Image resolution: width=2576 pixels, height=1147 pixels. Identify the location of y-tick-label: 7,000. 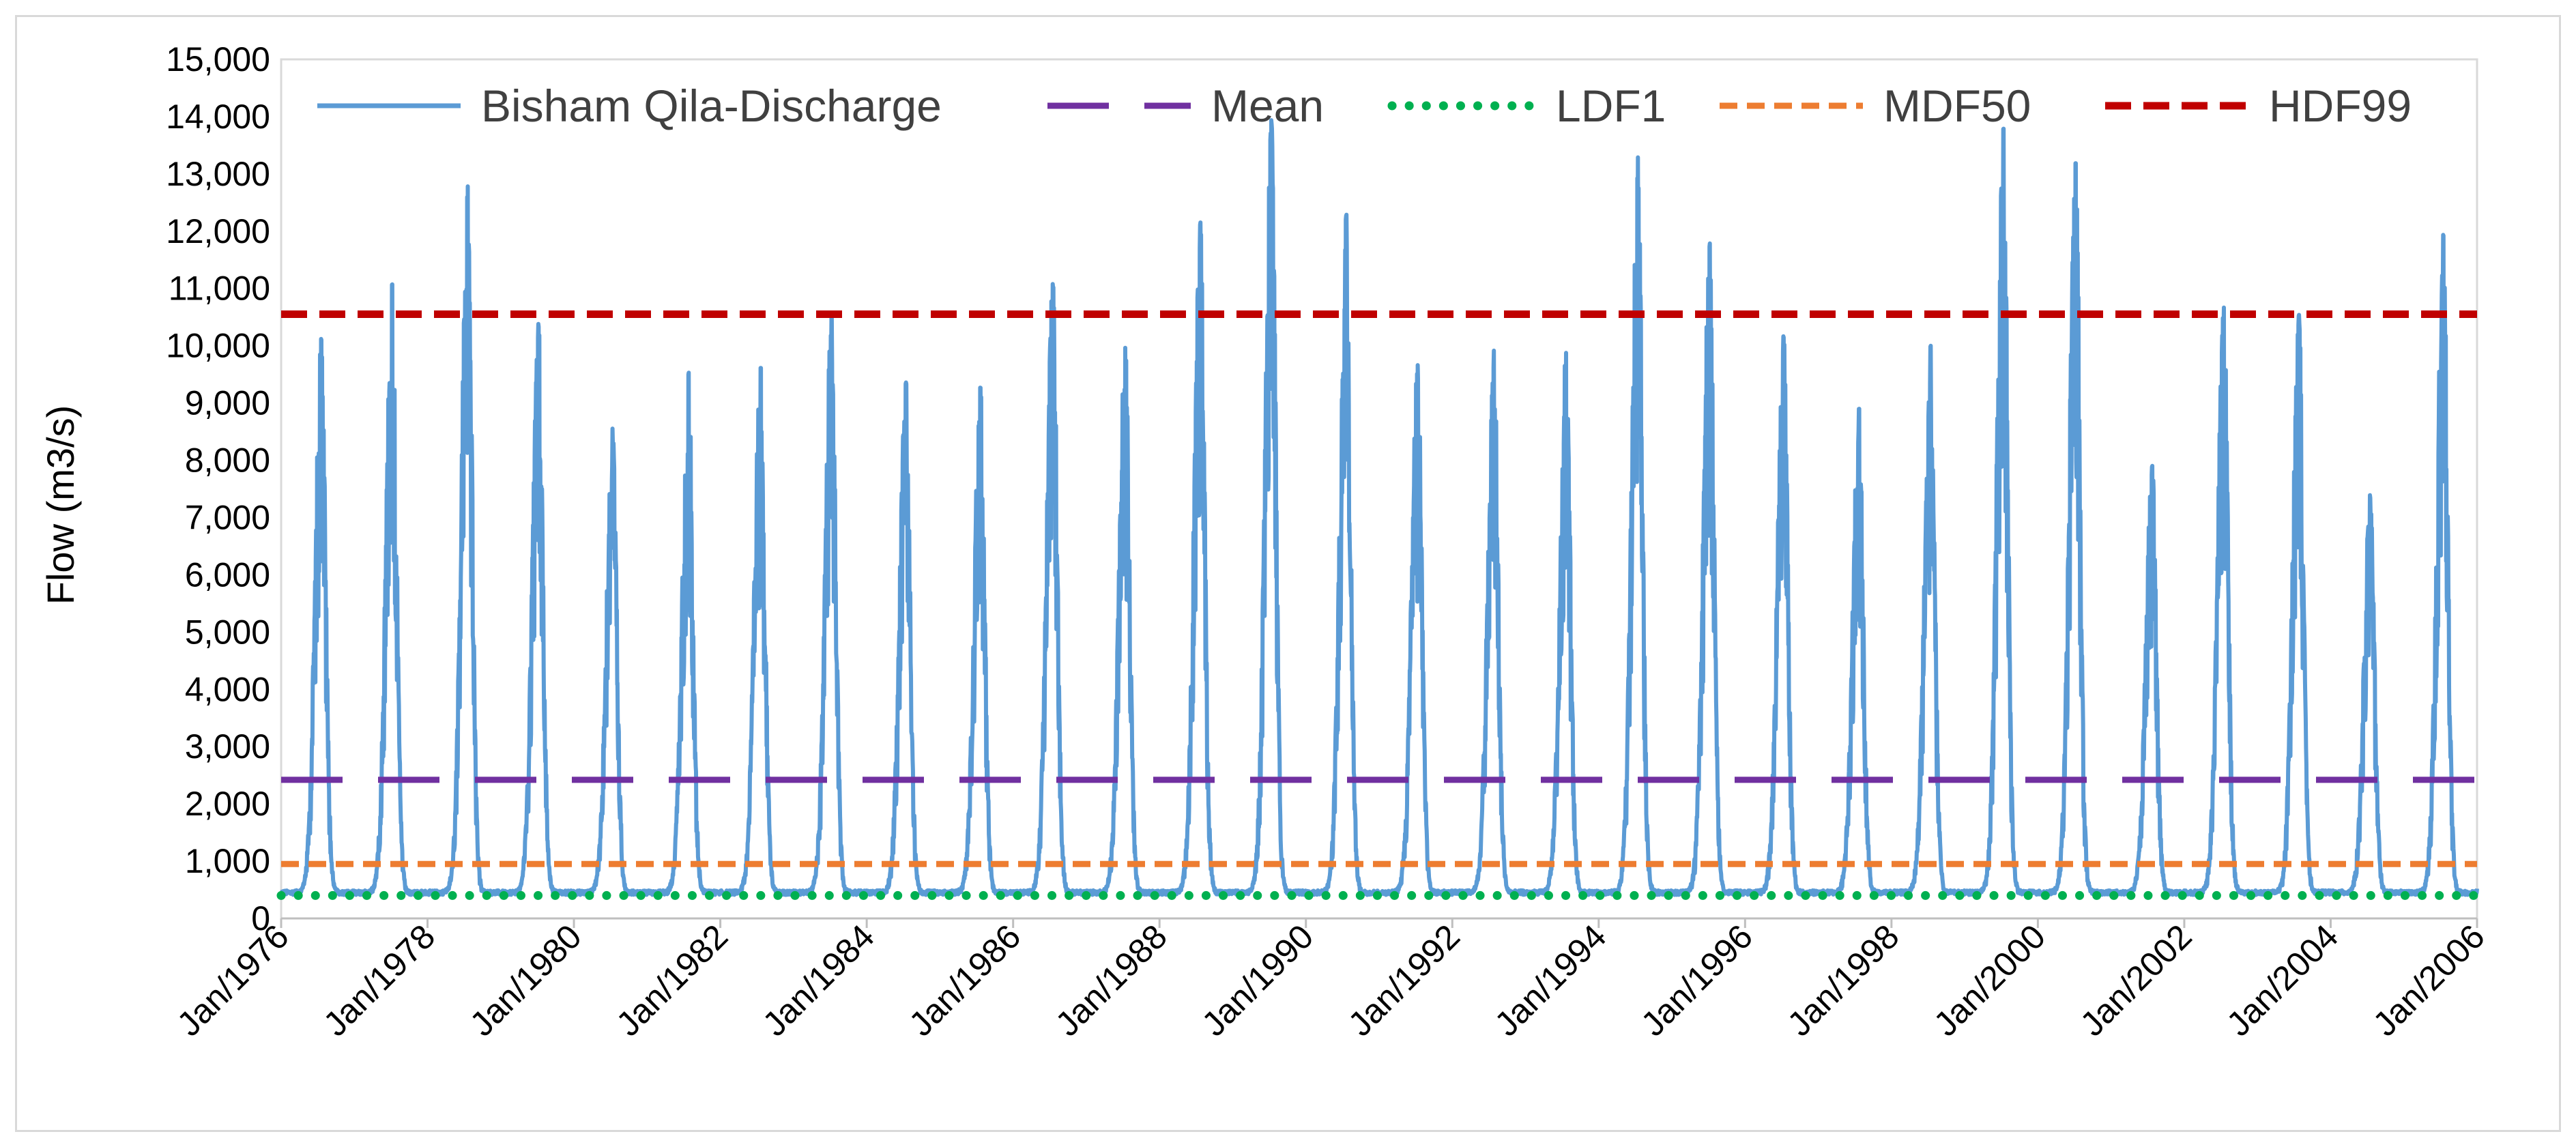
(227, 517).